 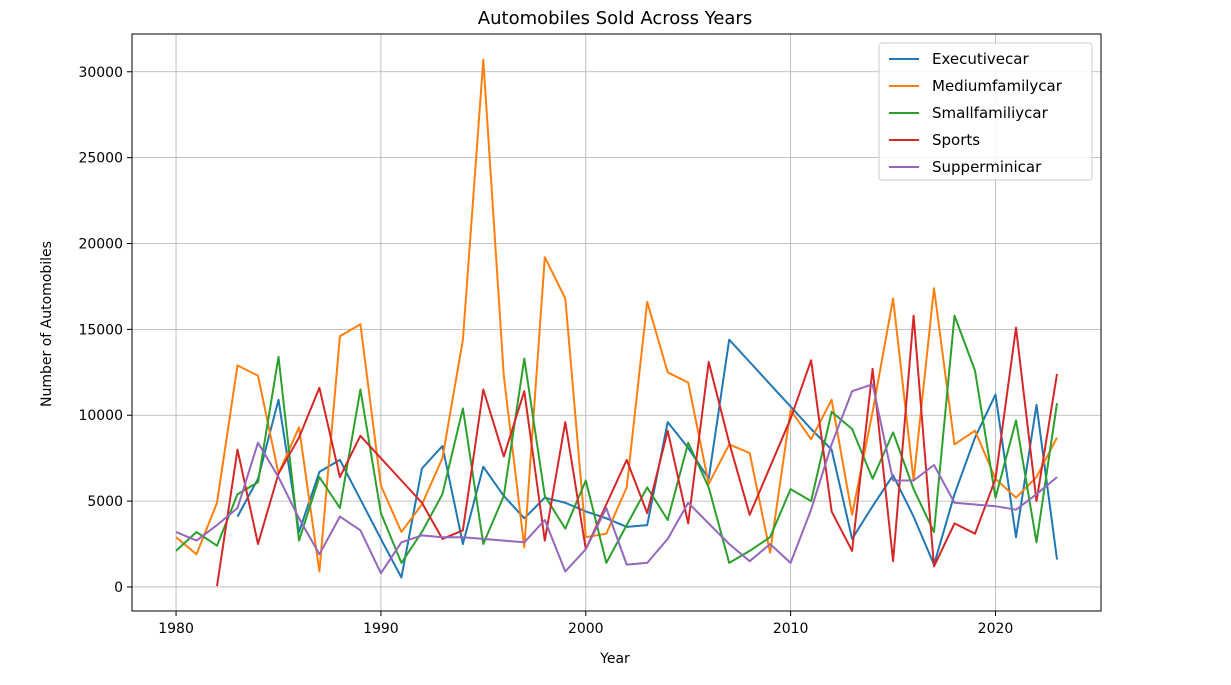 What do you see at coordinates (956, 140) in the screenshot?
I see `legend-label-sports: Sports` at bounding box center [956, 140].